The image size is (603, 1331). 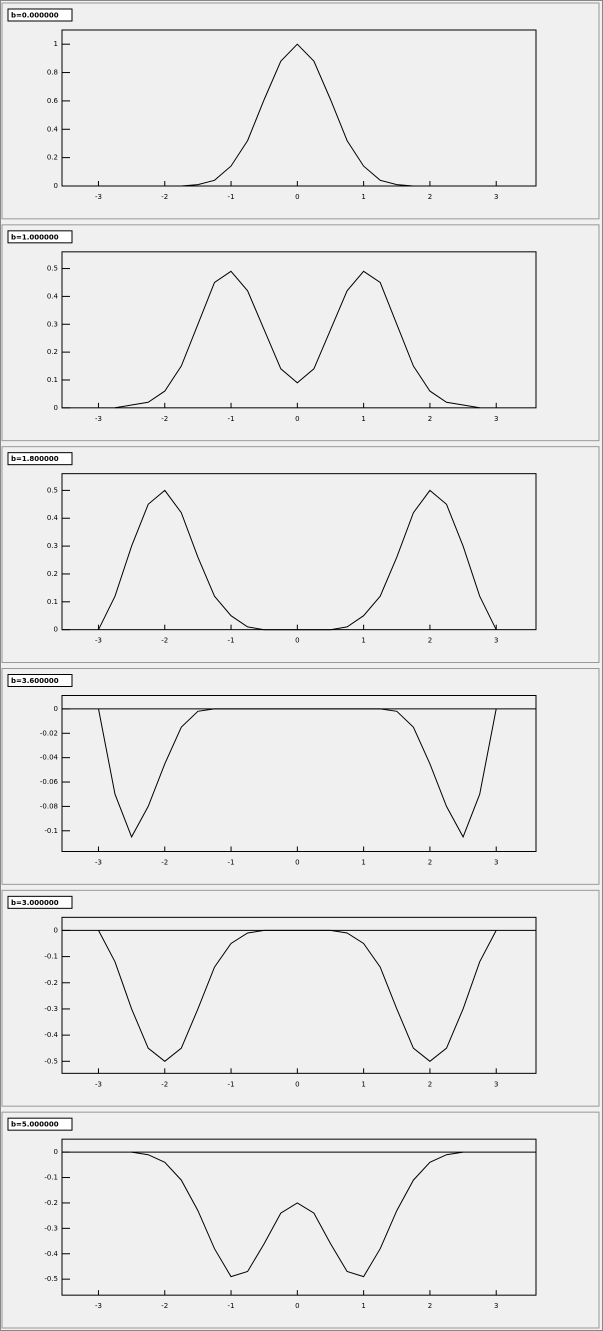 I want to click on pad-title: b=3.000000, so click(x=35, y=903).